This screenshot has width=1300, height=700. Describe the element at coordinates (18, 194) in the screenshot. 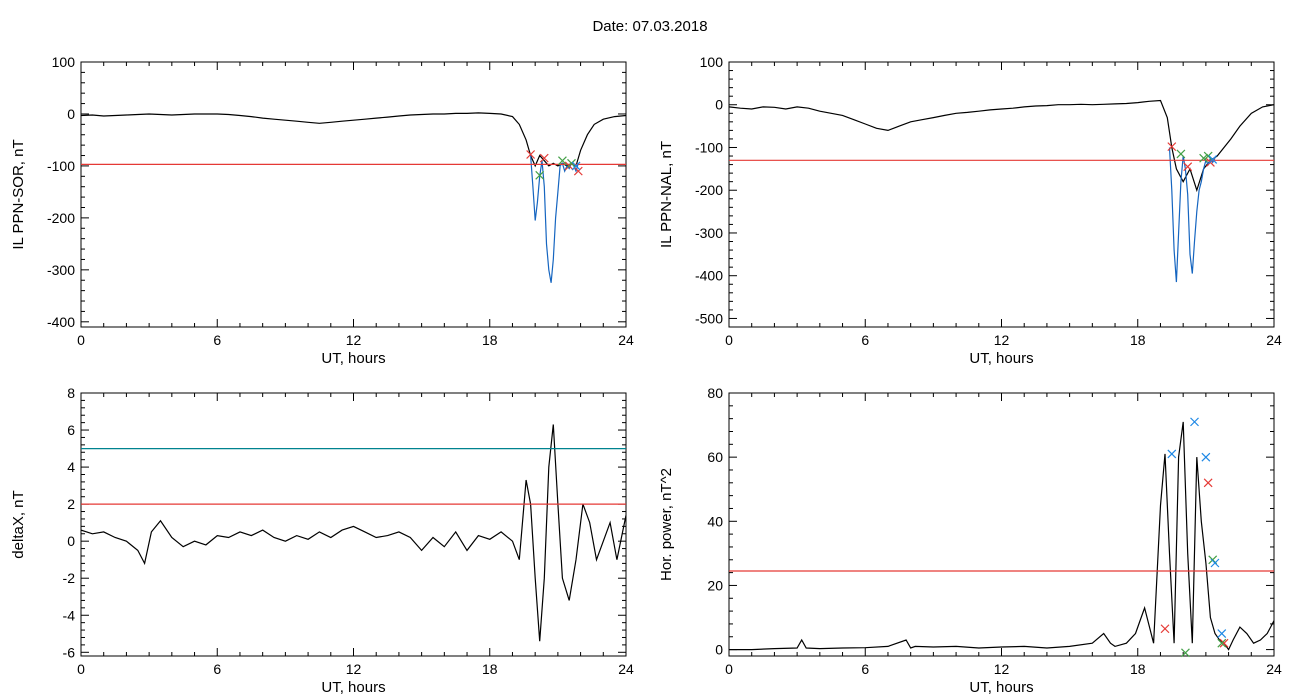

I see `y-axis-label: IL PPN-SOR, nT` at that location.